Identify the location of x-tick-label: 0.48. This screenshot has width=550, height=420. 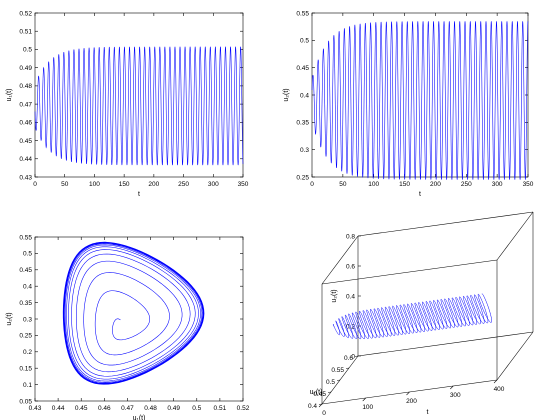
(150, 408).